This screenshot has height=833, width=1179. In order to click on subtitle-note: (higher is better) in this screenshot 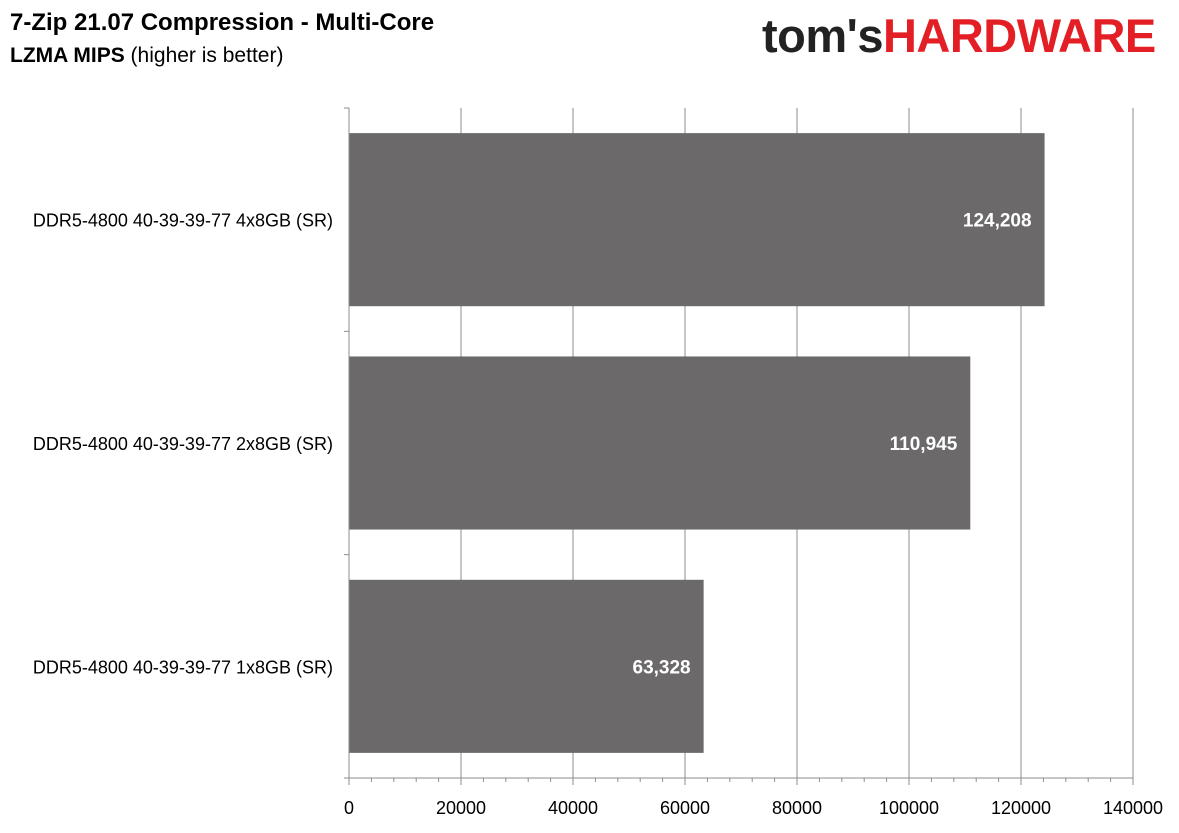, I will do `click(204, 55)`.